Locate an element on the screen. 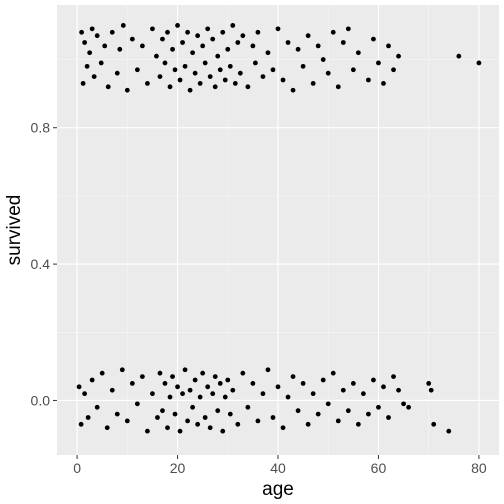  x-tick-label: 40 is located at coordinates (278, 468).